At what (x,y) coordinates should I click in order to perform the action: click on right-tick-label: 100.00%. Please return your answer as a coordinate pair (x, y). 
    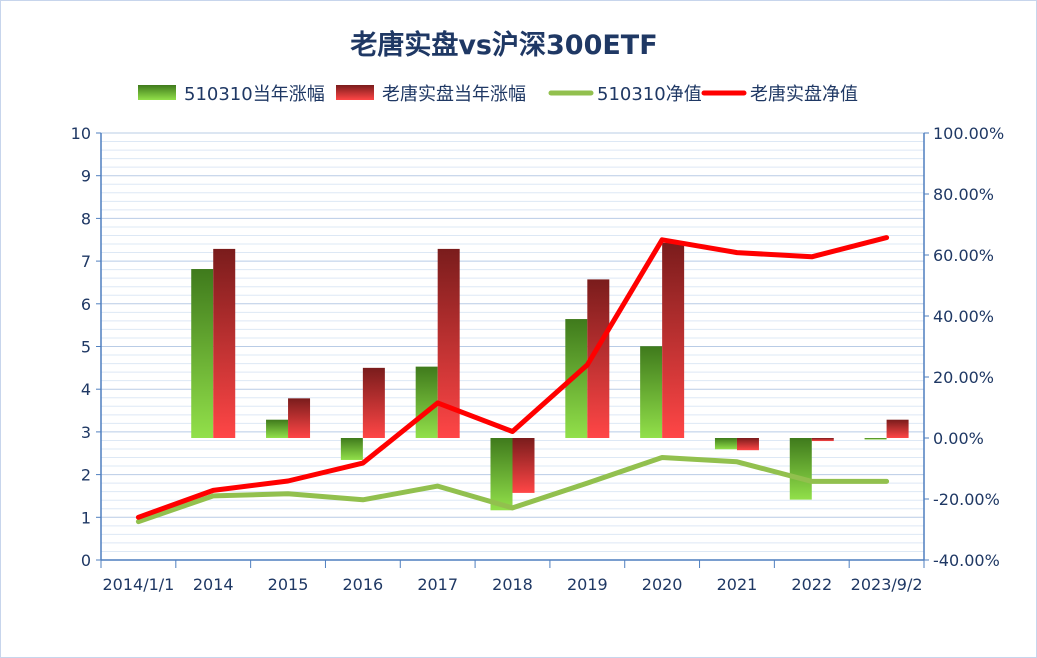
    Looking at the image, I should click on (968, 133).